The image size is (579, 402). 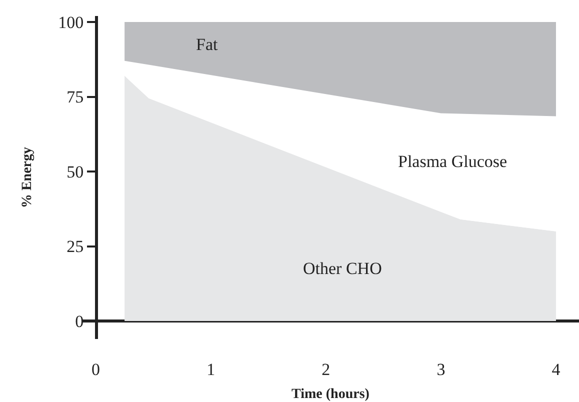 I want to click on series-label: Plasma Glucose, so click(x=453, y=161).